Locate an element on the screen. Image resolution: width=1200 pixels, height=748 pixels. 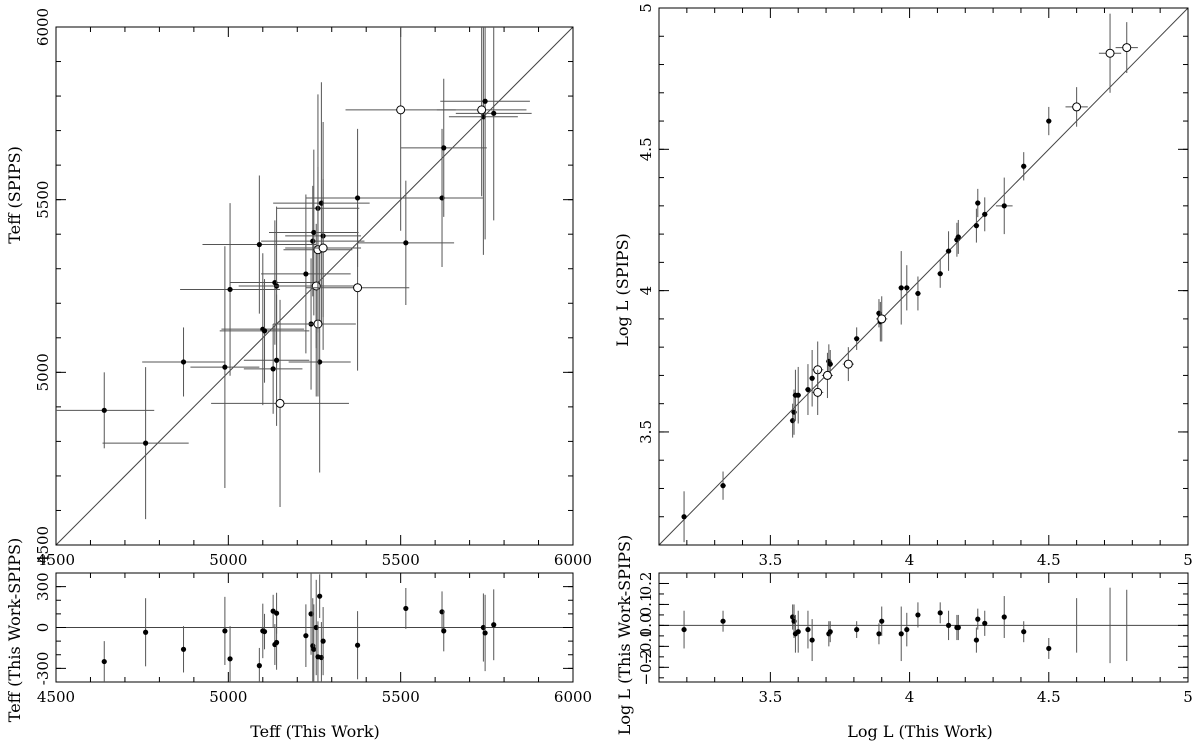
teff-x-tick-label: 5500 is located at coordinates (401, 560).